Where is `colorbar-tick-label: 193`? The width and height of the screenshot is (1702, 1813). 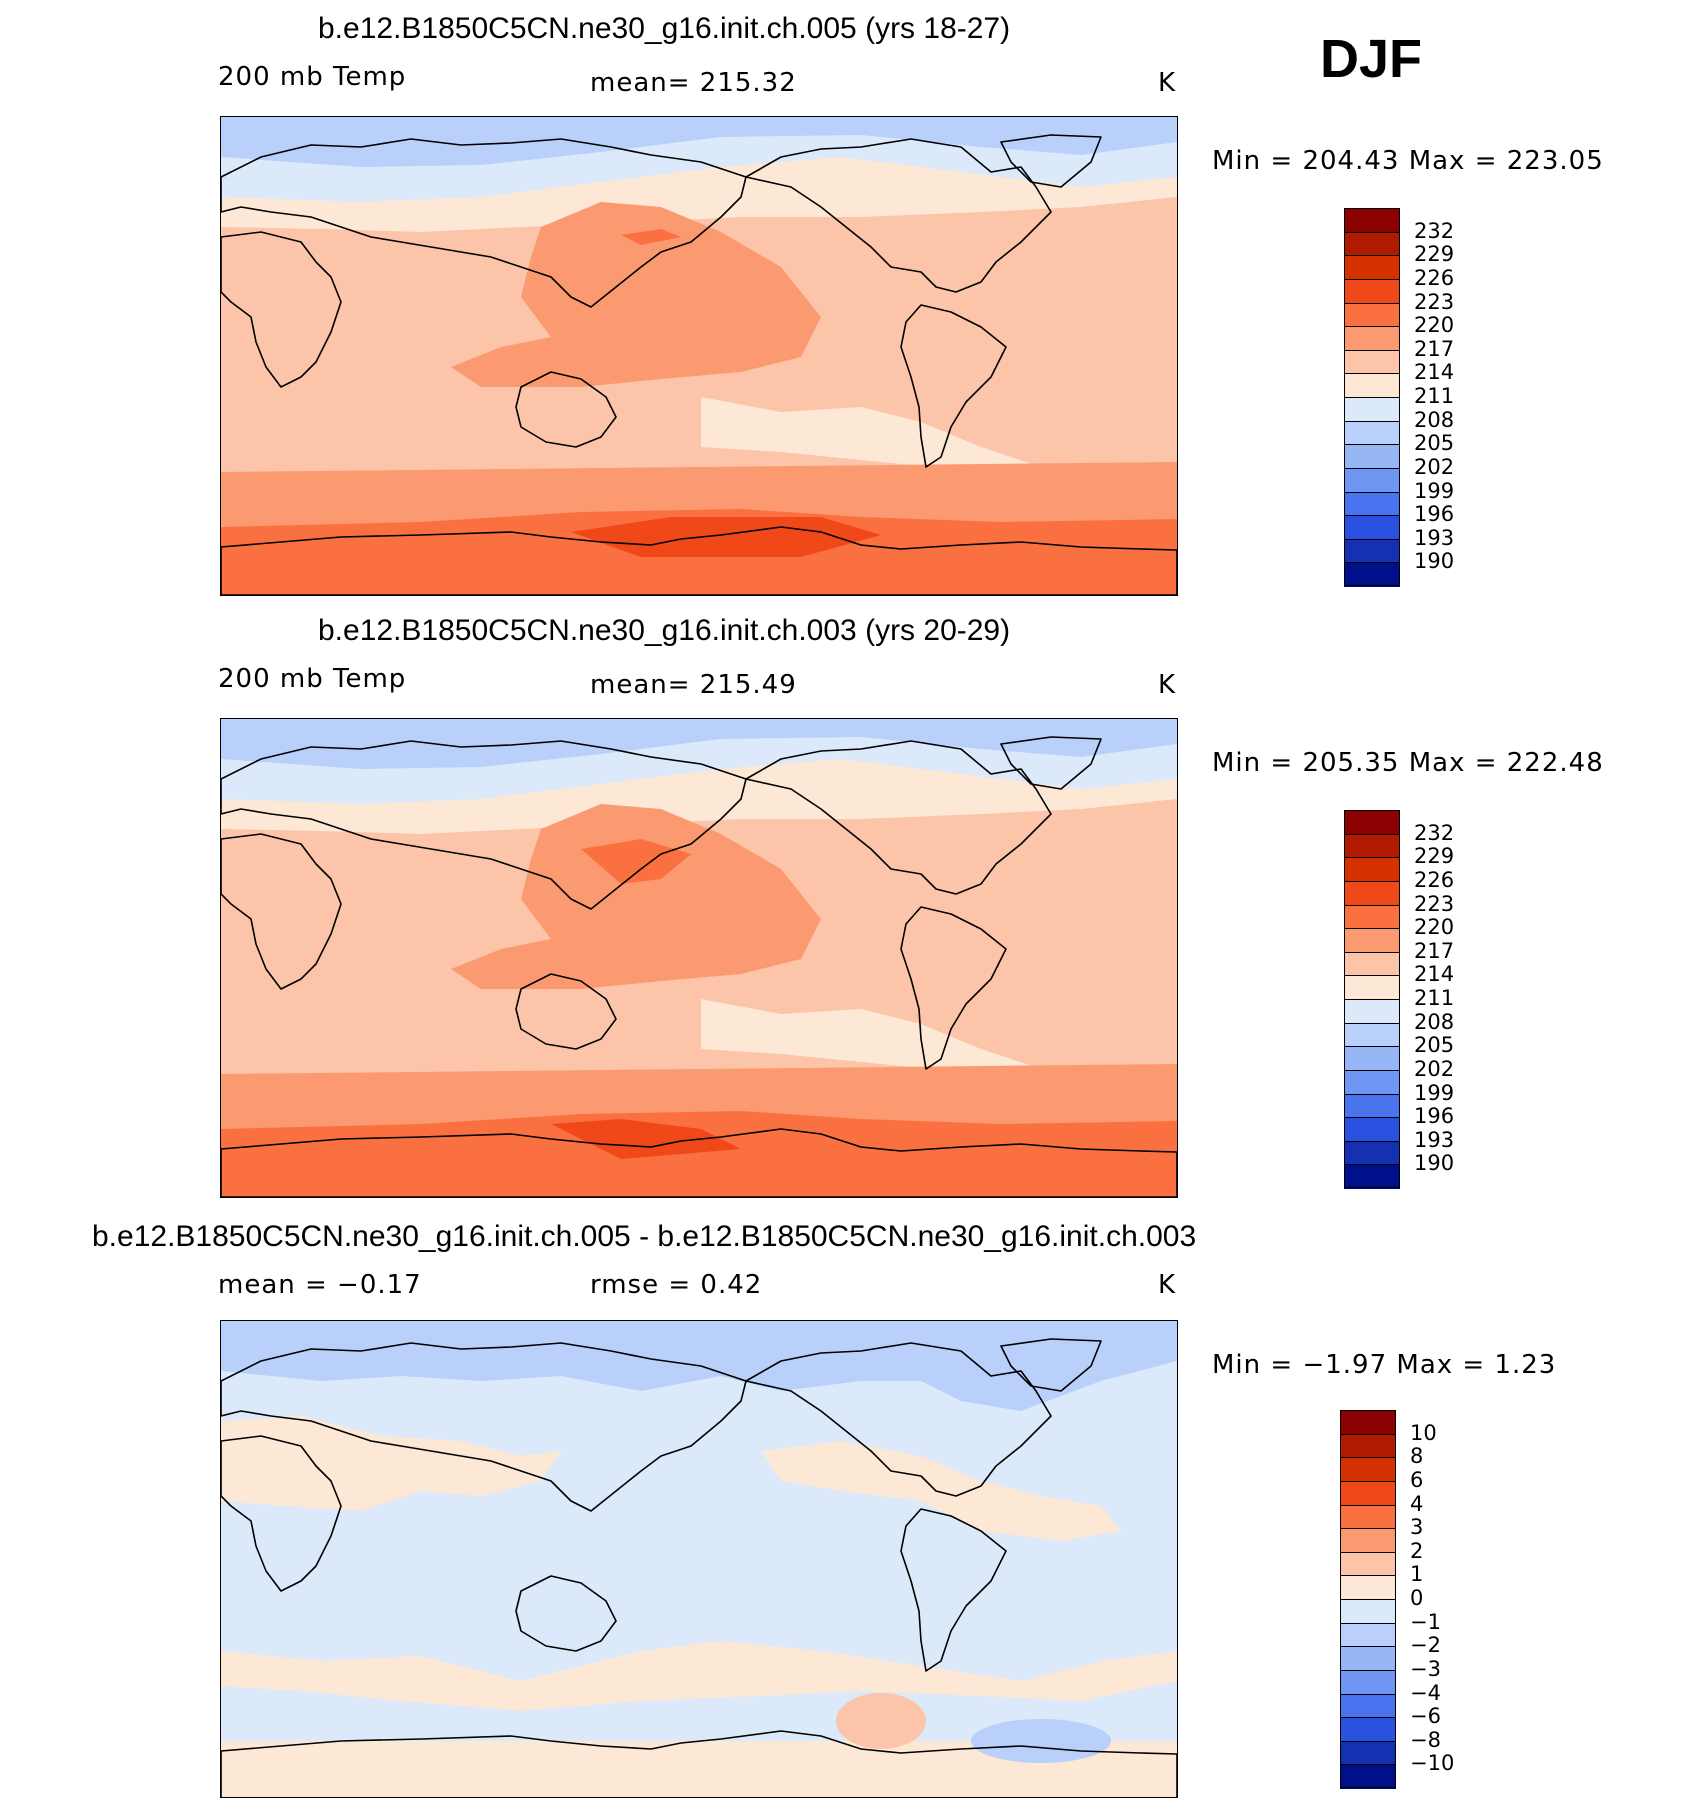
colorbar-tick-label: 193 is located at coordinates (1434, 537).